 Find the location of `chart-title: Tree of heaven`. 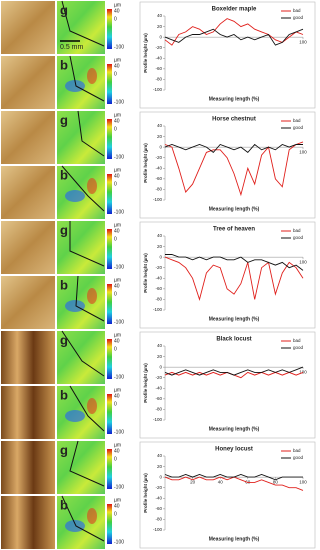

chart-title: Tree of heaven is located at coordinates (234, 230).